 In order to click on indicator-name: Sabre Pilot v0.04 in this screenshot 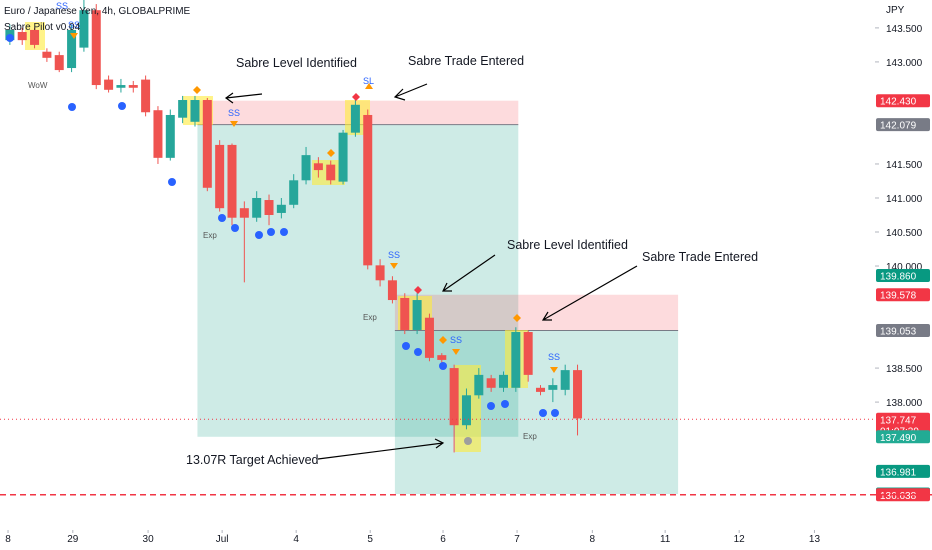, I will do `click(42, 27)`.